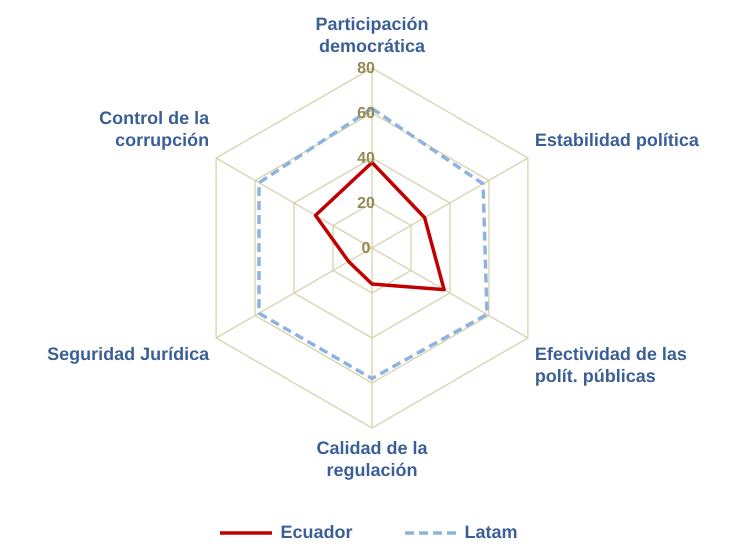 The width and height of the screenshot is (737, 551). I want to click on y-tick-label: 80, so click(366, 68).